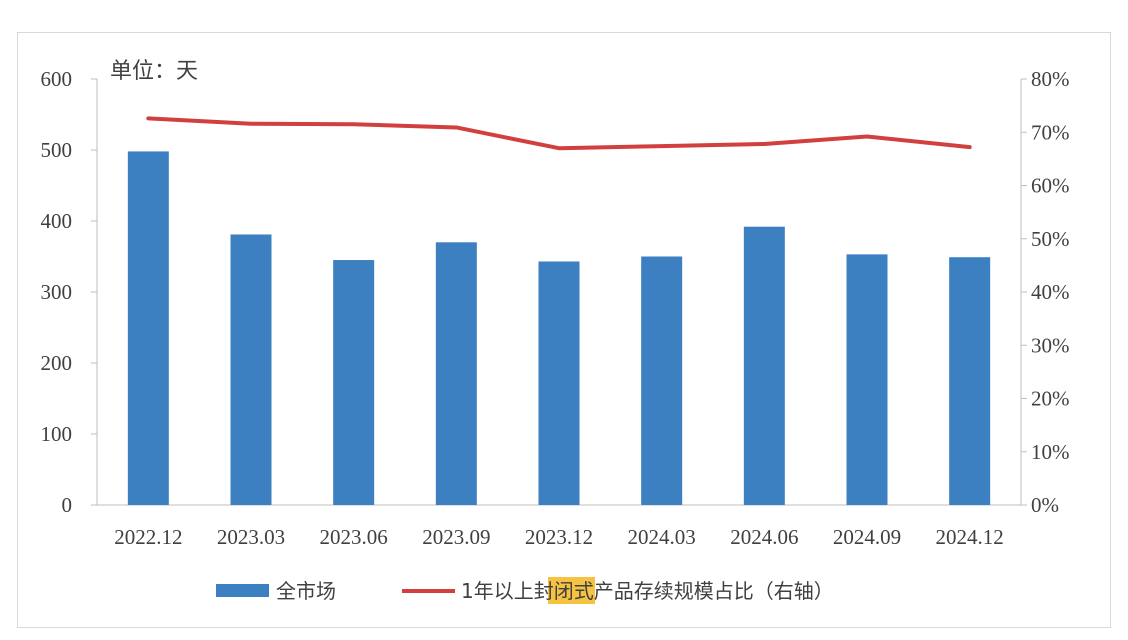 This screenshot has height=640, width=1128. What do you see at coordinates (67, 505) in the screenshot?
I see `left-tick-label: 0` at bounding box center [67, 505].